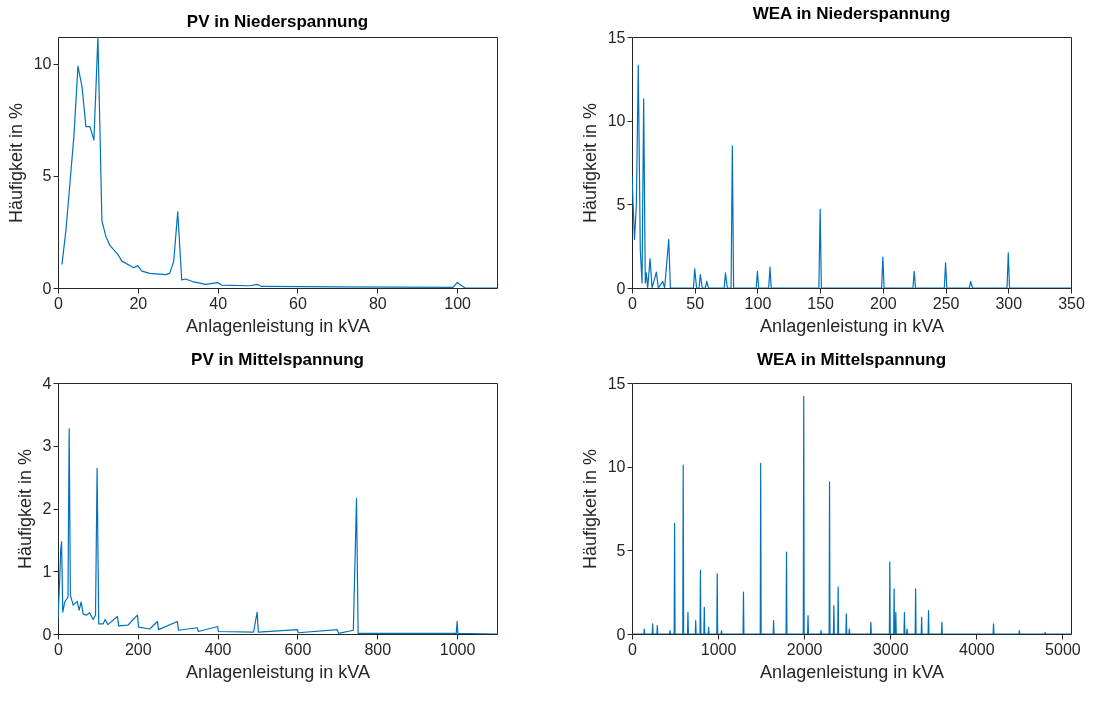 The image size is (1104, 711). What do you see at coordinates (821, 303) in the screenshot?
I see `x-tick-label: 150` at bounding box center [821, 303].